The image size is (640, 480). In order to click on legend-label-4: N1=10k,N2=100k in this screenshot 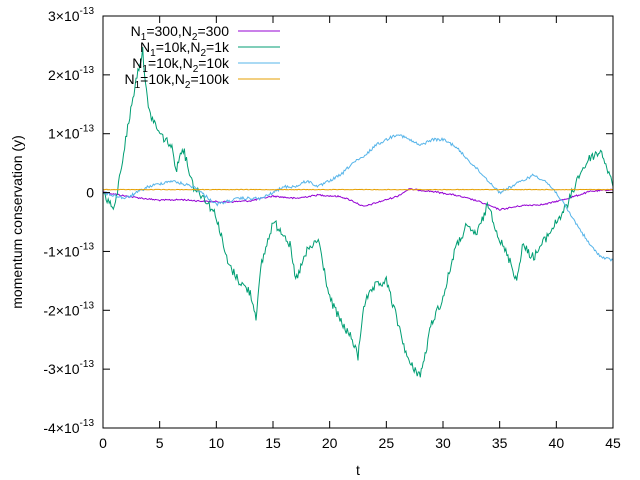, I will do `click(177, 81)`.